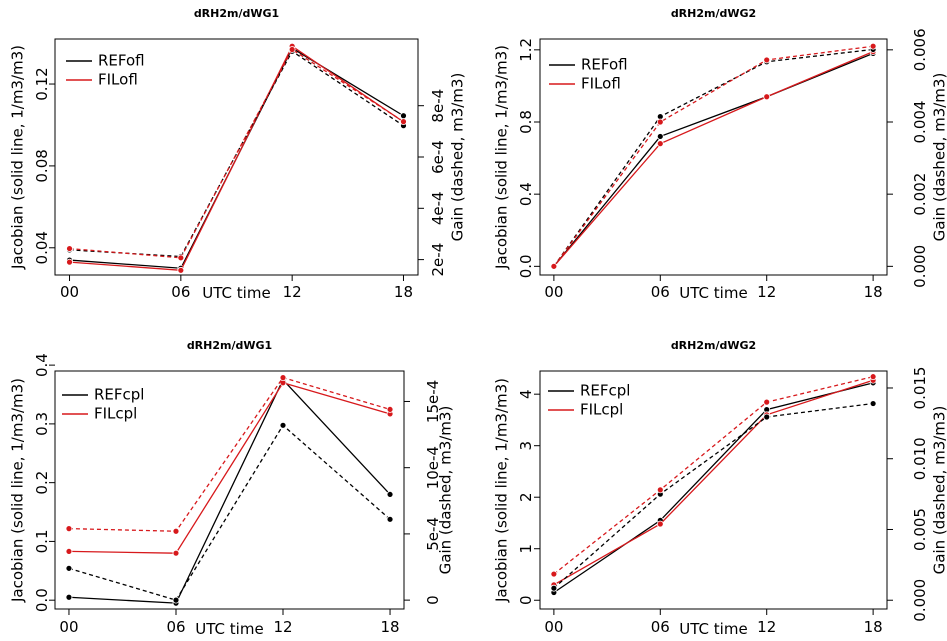 Image resolution: width=947 pixels, height=641 pixels. What do you see at coordinates (601, 84) in the screenshot?
I see `legend-label: FILofl` at bounding box center [601, 84].